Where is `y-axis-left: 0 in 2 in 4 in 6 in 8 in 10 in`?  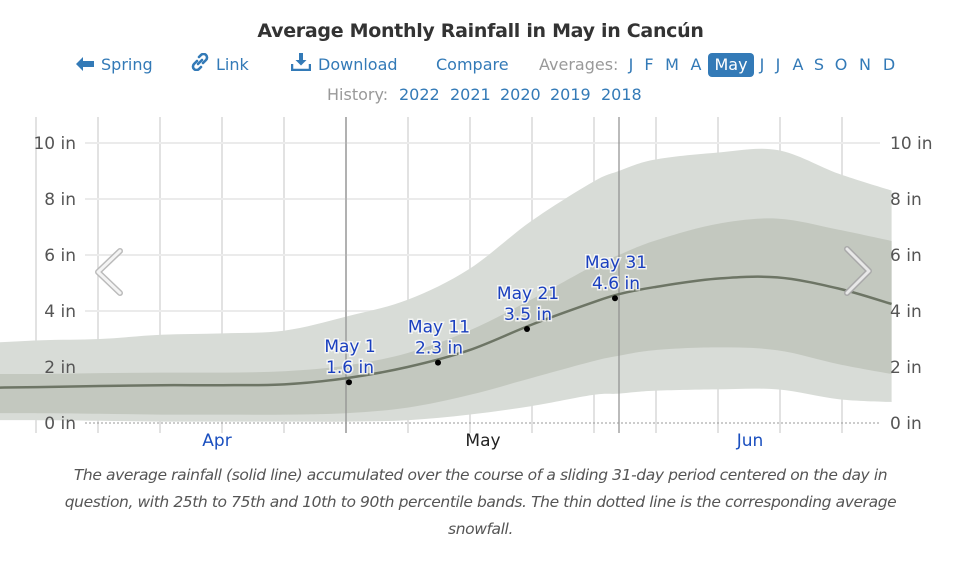 y-axis-left: 0 in 2 in 4 in 6 in 8 in 10 in is located at coordinates (54, 284).